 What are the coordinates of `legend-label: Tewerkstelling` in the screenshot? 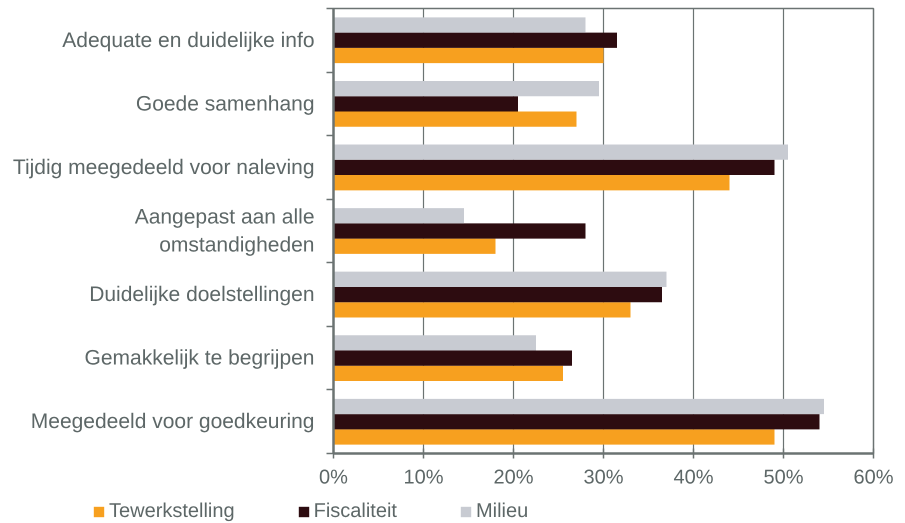 It's located at (172, 511).